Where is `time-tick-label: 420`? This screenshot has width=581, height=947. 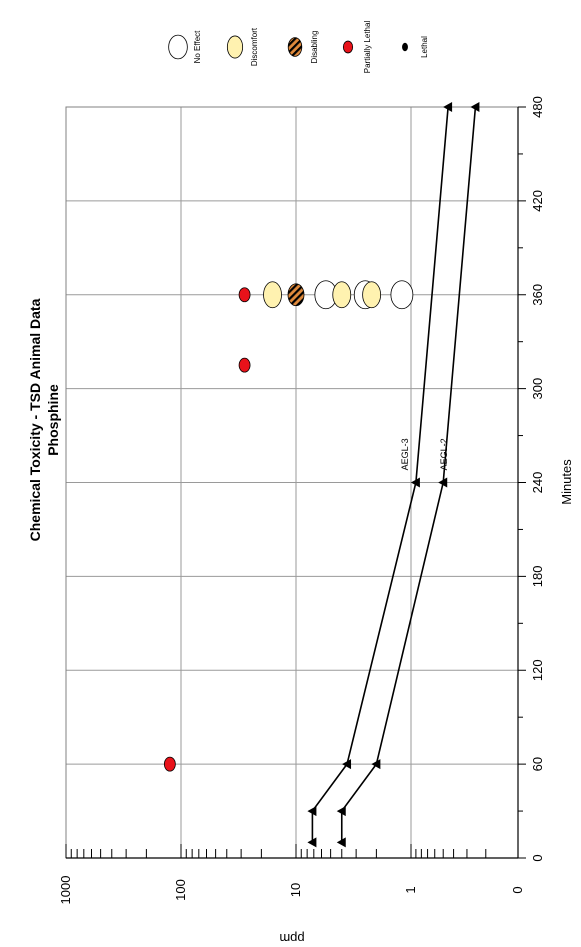
time-tick-label: 420 is located at coordinates (537, 201).